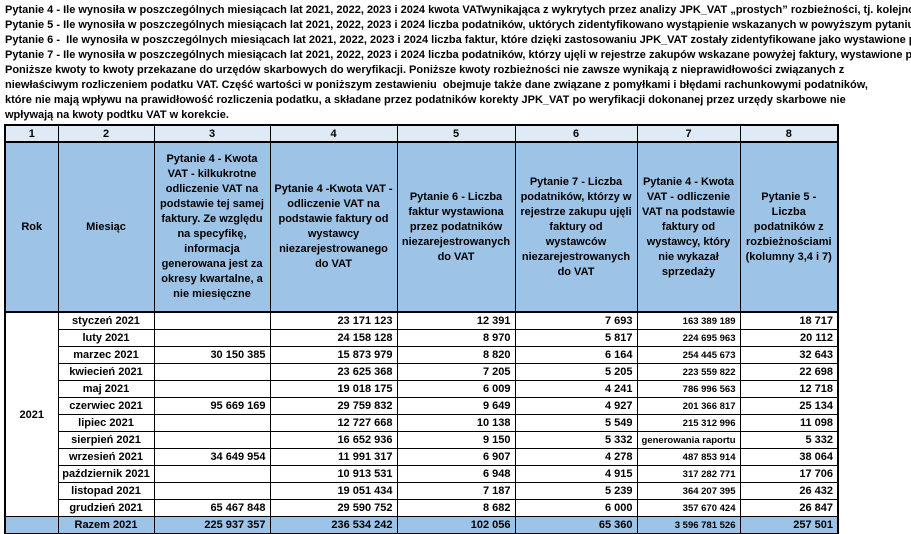 Image resolution: width=911 pixels, height=534 pixels. I want to click on value-cell: 20 112, so click(789, 338).